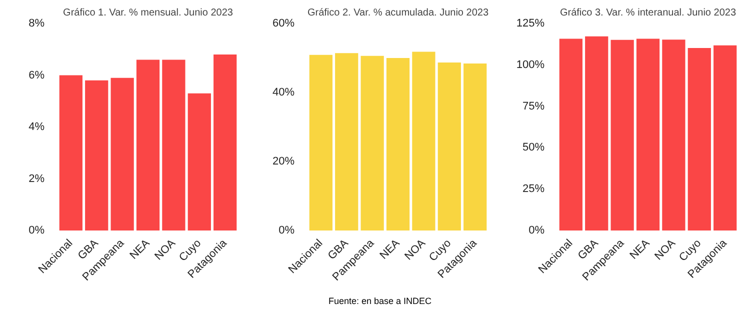 This screenshot has height=322, width=750. Describe the element at coordinates (283, 162) in the screenshot. I see `y-tick-label: 20%` at that location.